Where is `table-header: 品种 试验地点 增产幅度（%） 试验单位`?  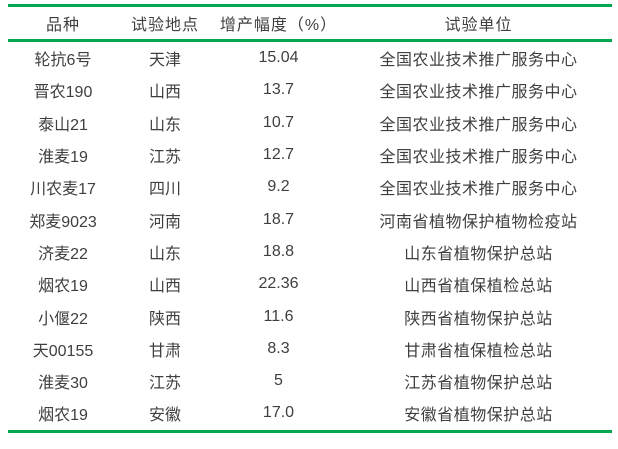
table-header: 品种 试验地点 增产幅度（%） 试验单位 is located at coordinates (310, 23).